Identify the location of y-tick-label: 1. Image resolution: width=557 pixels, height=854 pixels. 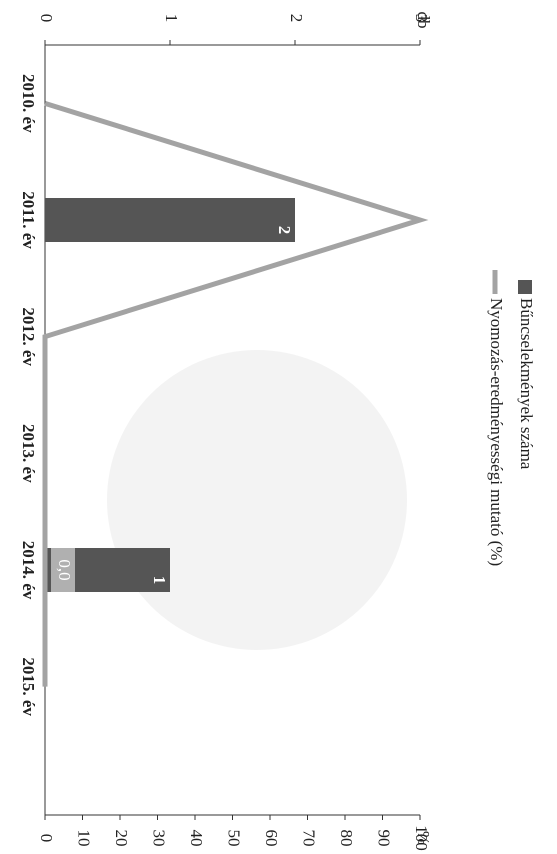
(171, 18).